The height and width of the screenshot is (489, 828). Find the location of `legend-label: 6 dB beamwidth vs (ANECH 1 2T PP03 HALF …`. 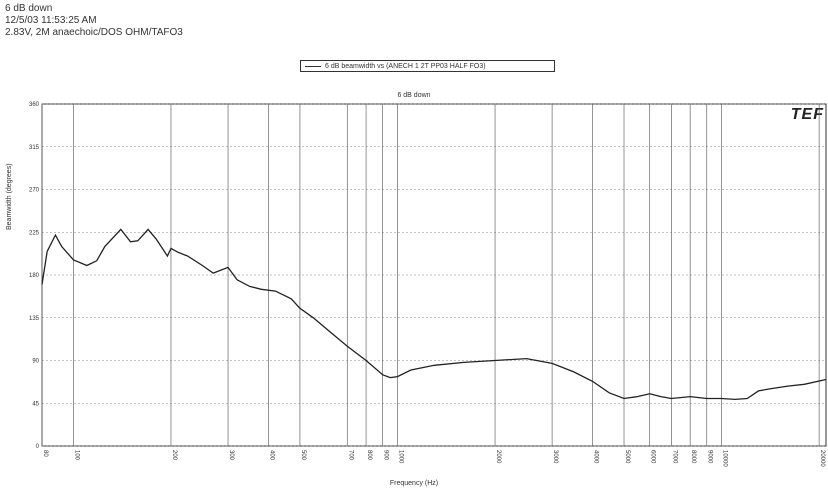

legend-label: 6 dB beamwidth vs (ANECH 1 2T PP03 HALF … is located at coordinates (405, 66).